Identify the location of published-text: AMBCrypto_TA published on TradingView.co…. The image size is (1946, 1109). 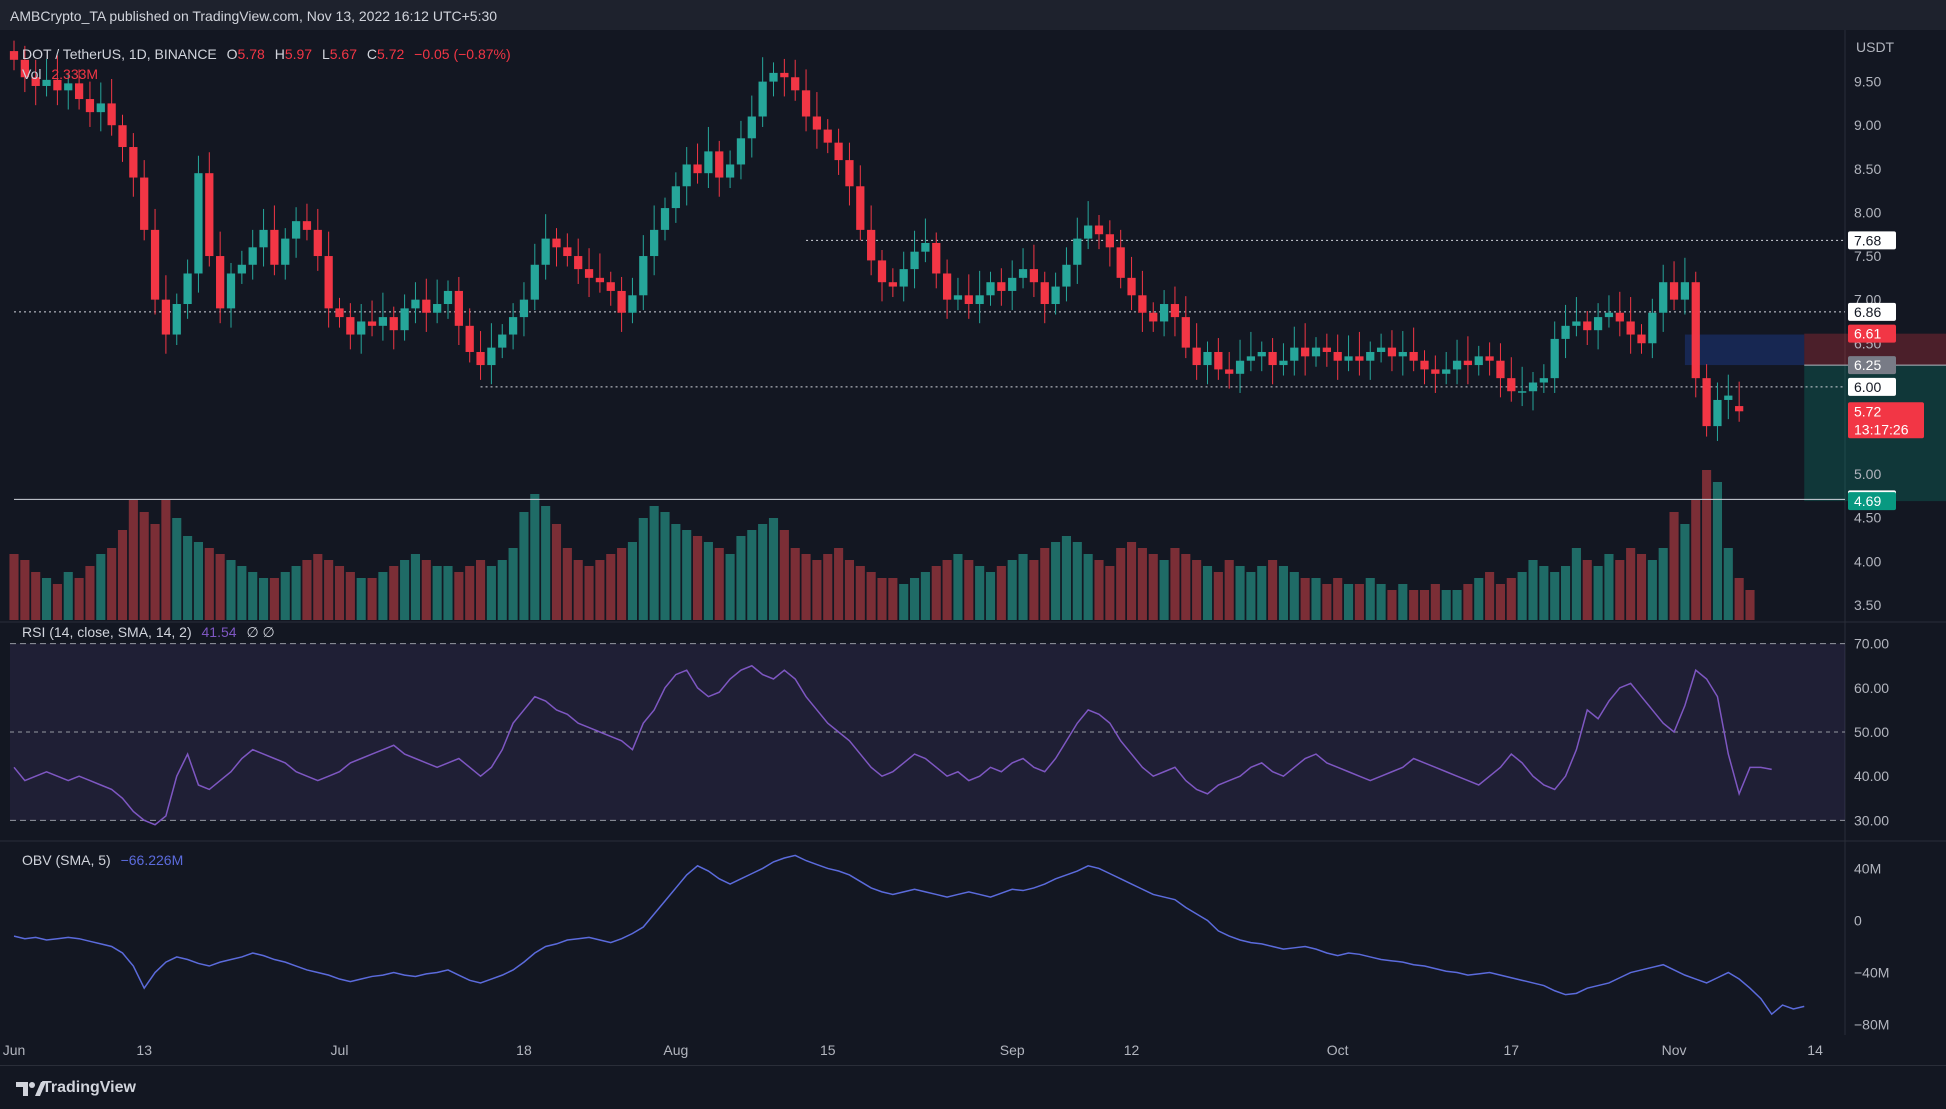
(254, 16).